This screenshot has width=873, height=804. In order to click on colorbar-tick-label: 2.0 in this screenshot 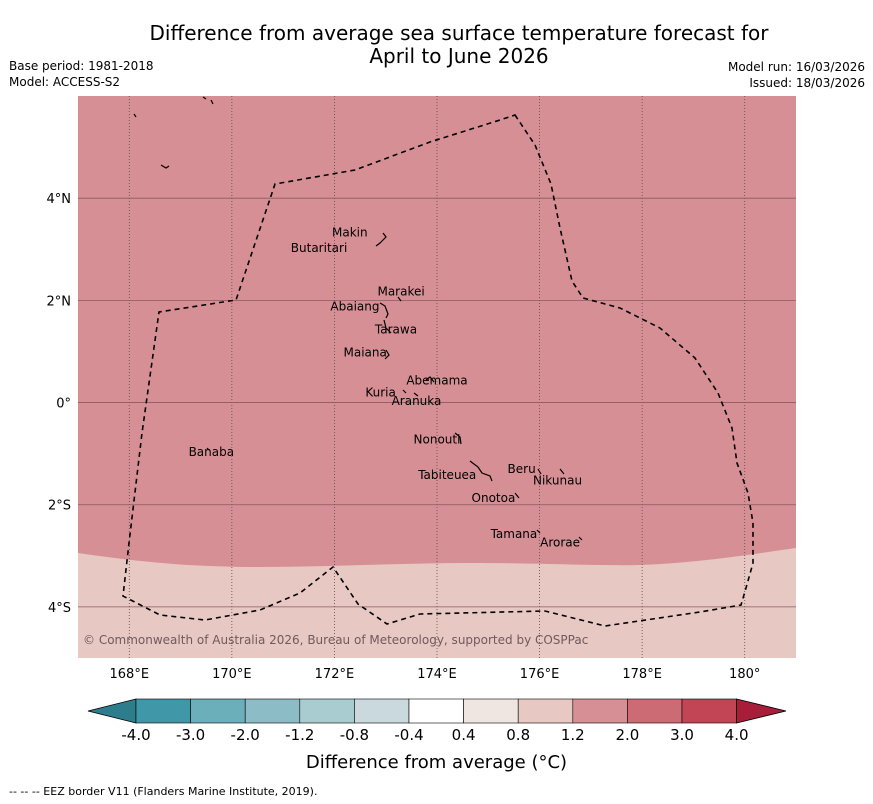, I will do `click(627, 735)`.